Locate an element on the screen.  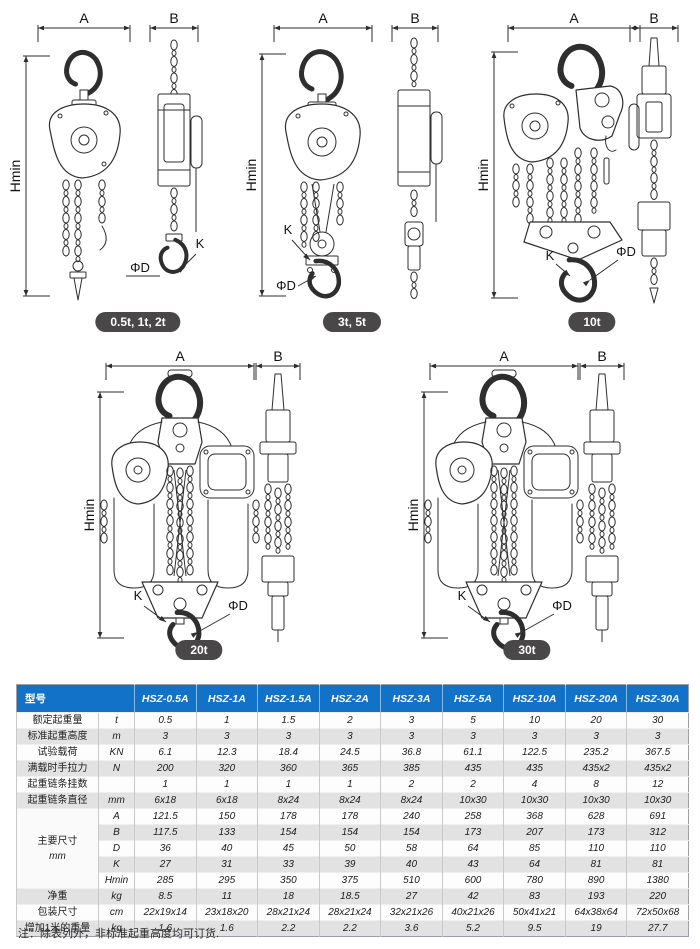
column-header-model: HSZ-10A is located at coordinates (534, 698).